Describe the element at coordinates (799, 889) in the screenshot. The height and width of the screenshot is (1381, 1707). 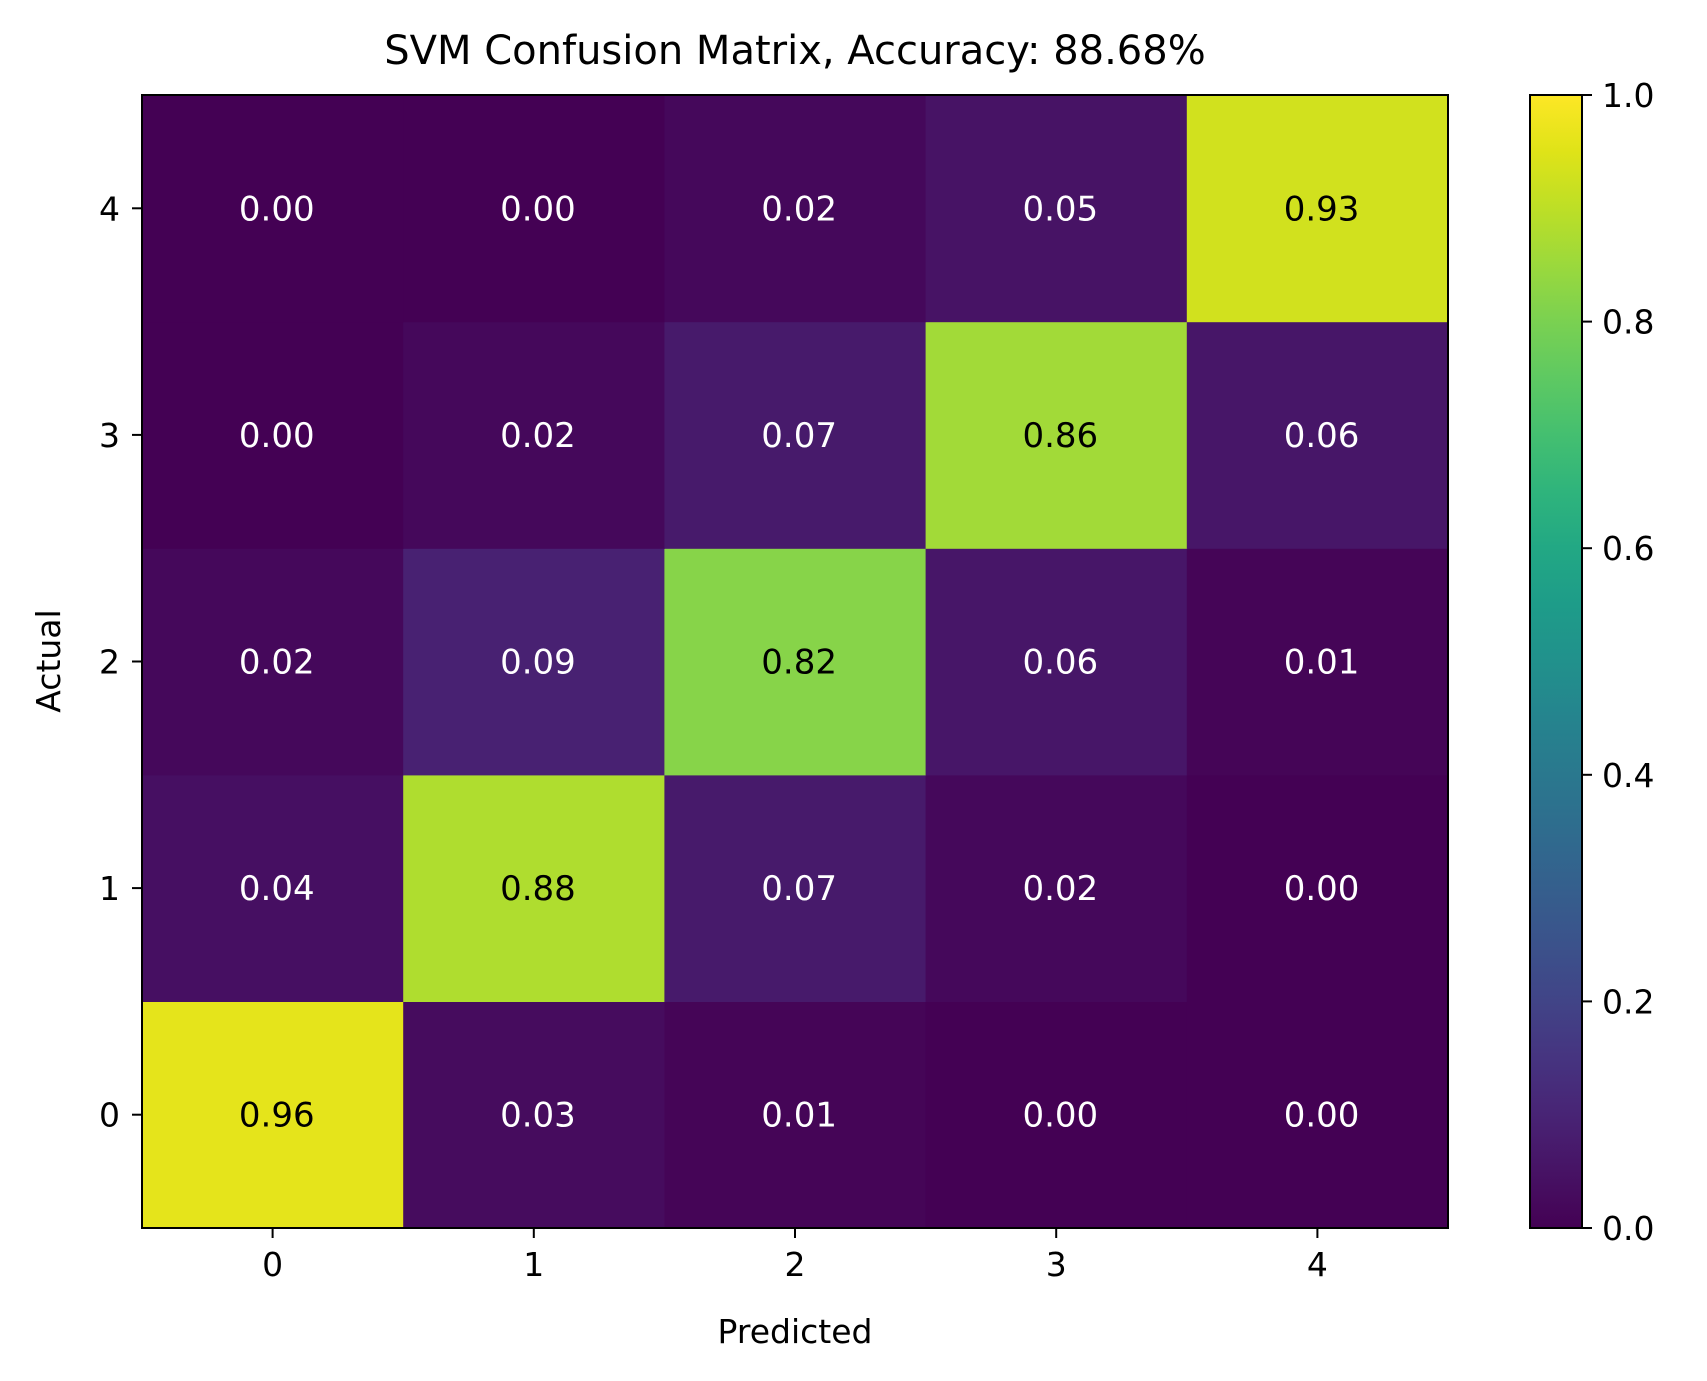
I see `cell-value-label-r1-c2: 0.07` at that location.